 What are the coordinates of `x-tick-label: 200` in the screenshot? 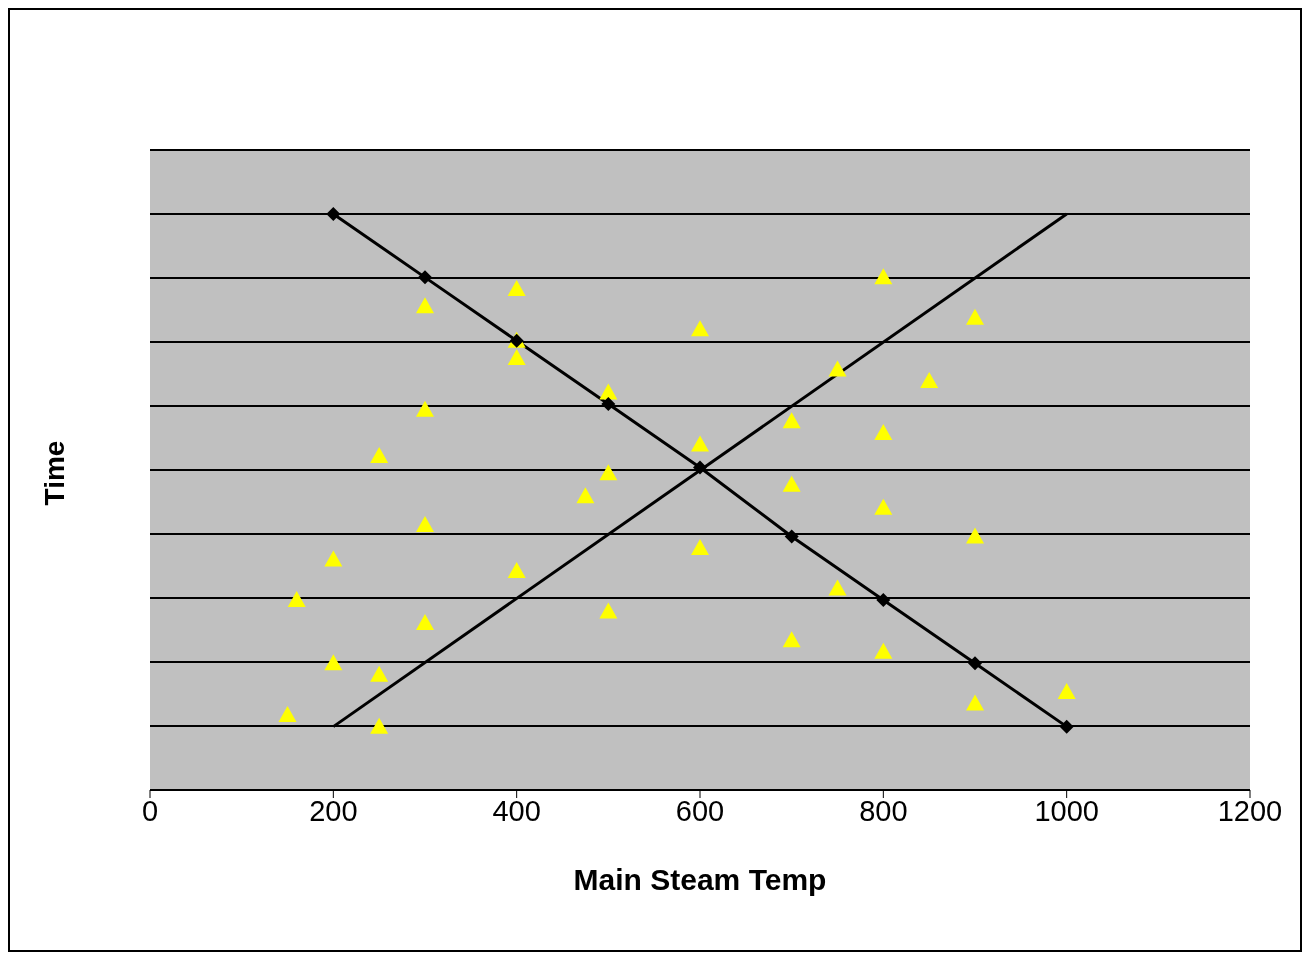 It's located at (333, 810).